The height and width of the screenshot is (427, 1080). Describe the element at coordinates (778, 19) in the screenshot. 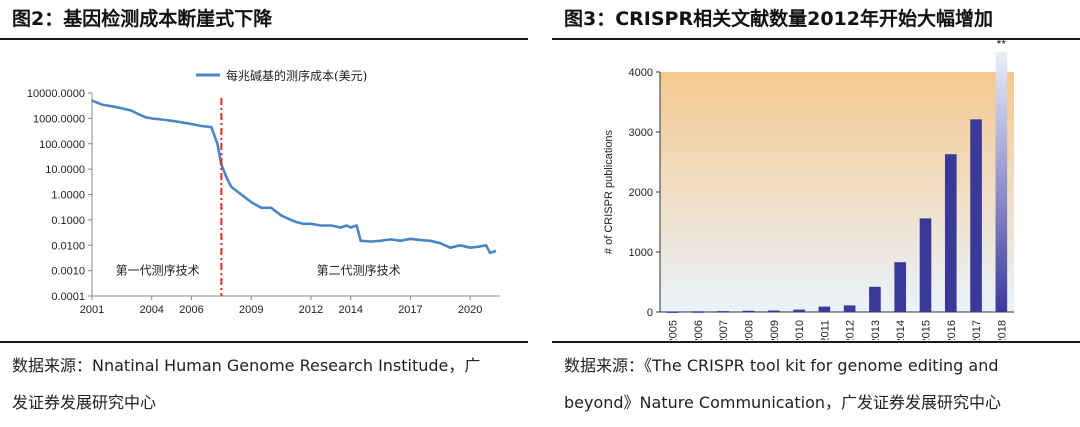

I see `right-panel-title: 图3：CRISPR相关文献数量2012年开始大幅增加` at that location.